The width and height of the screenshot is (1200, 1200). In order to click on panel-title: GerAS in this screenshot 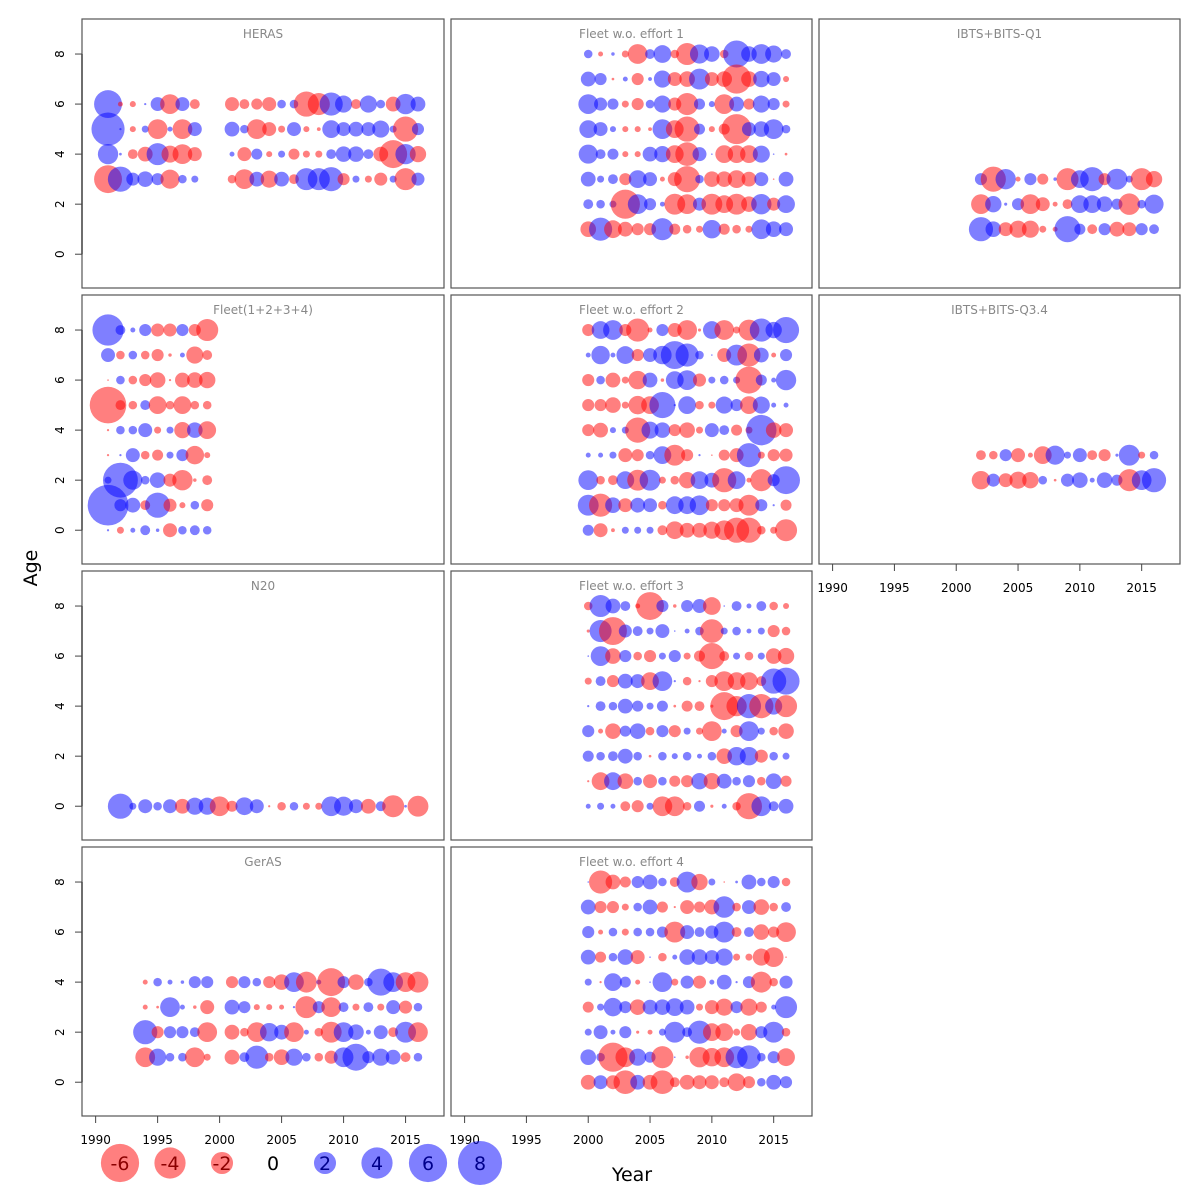, I will do `click(262, 862)`.